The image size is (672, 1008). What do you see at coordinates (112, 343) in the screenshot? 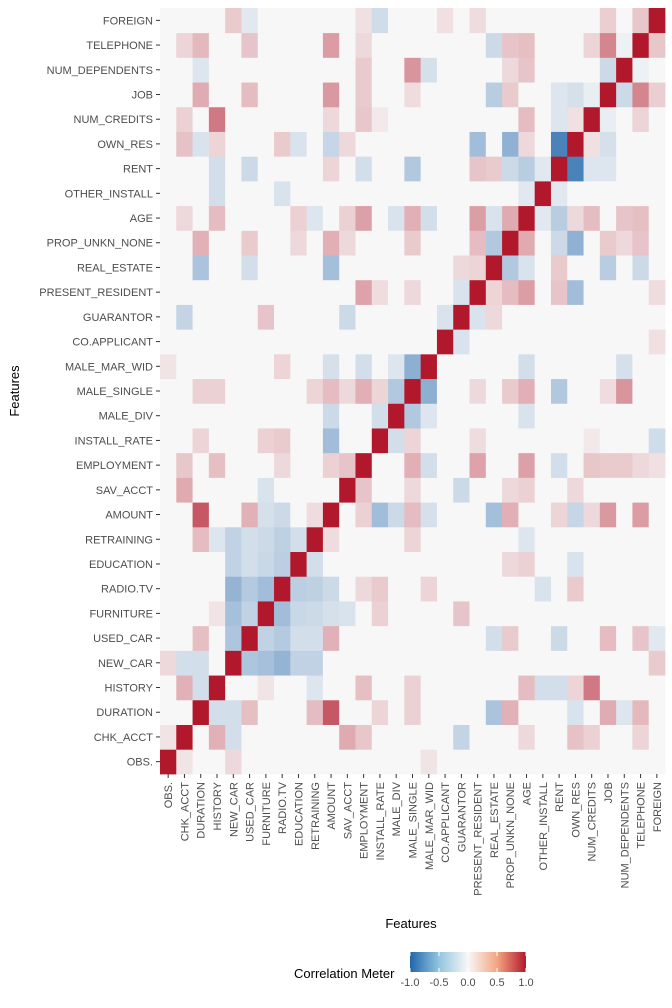
I see `y-tick-label: CO.APPLICANT` at bounding box center [112, 343].